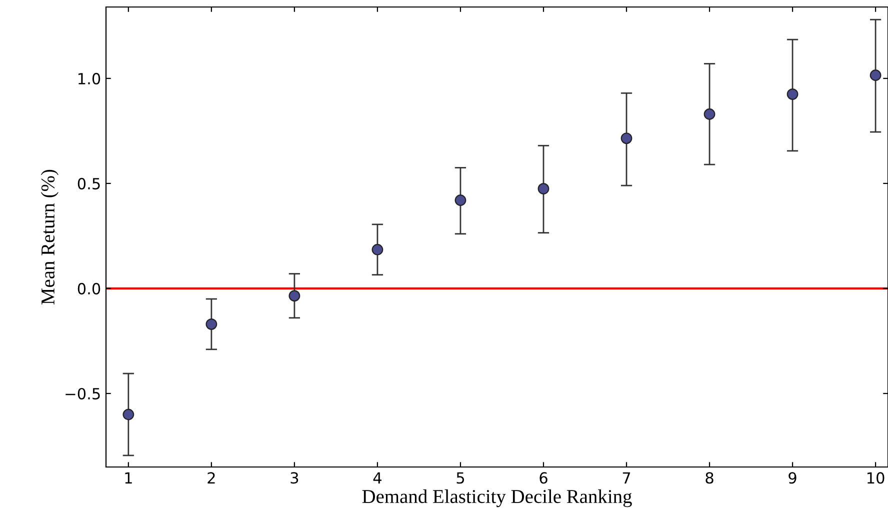 This screenshot has width=888, height=517. What do you see at coordinates (89, 184) in the screenshot?
I see `y-tick-label: 0.5` at bounding box center [89, 184].